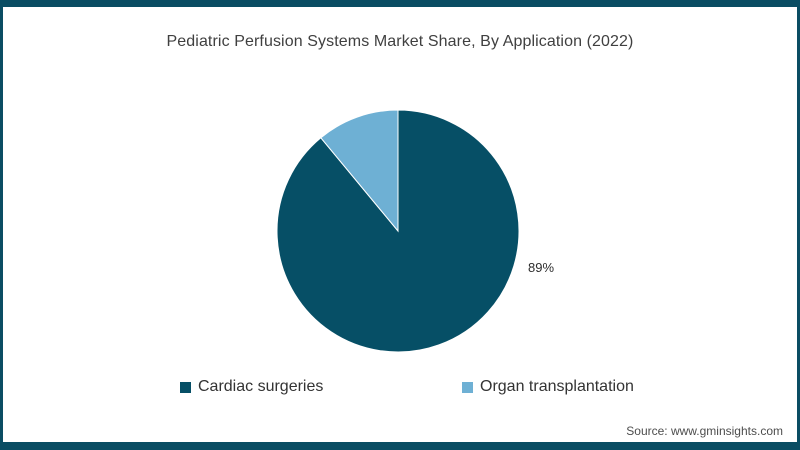  What do you see at coordinates (541, 267) in the screenshot?
I see `pie-data-label-cardiac-surgeries: 89%` at bounding box center [541, 267].